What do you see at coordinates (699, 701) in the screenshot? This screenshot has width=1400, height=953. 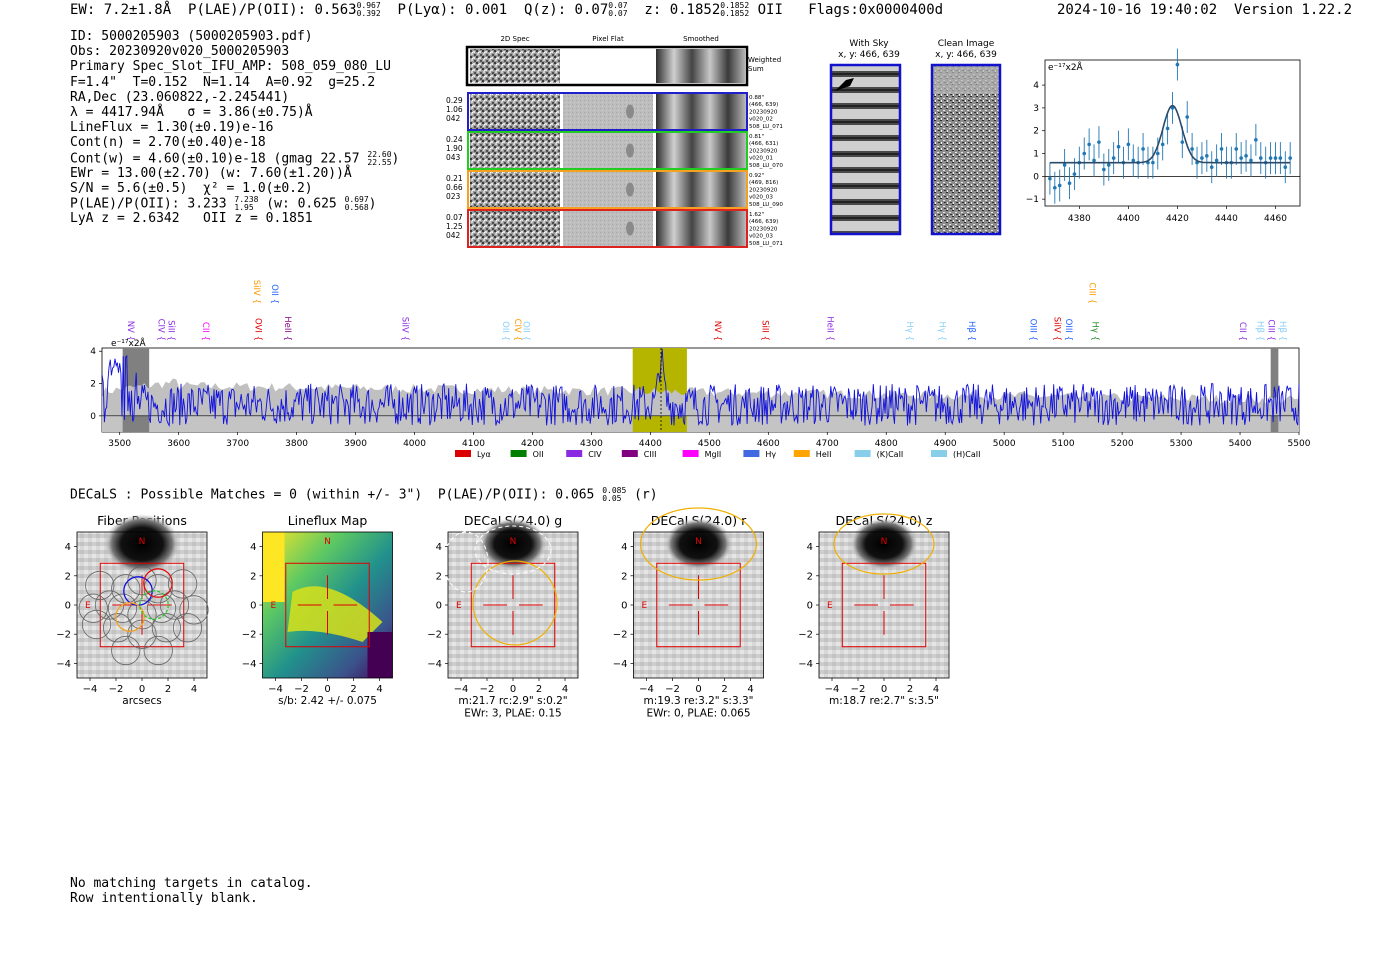 I see `panel-caption: m:19.3 re:3.2" s:3.3"` at bounding box center [699, 701].